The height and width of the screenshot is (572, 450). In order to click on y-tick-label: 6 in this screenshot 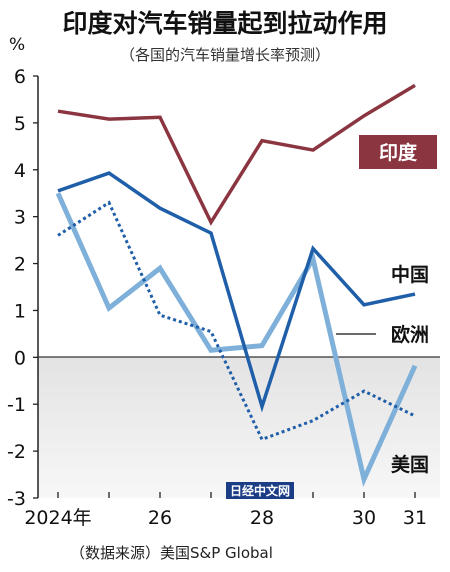, I will do `click(20, 77)`.